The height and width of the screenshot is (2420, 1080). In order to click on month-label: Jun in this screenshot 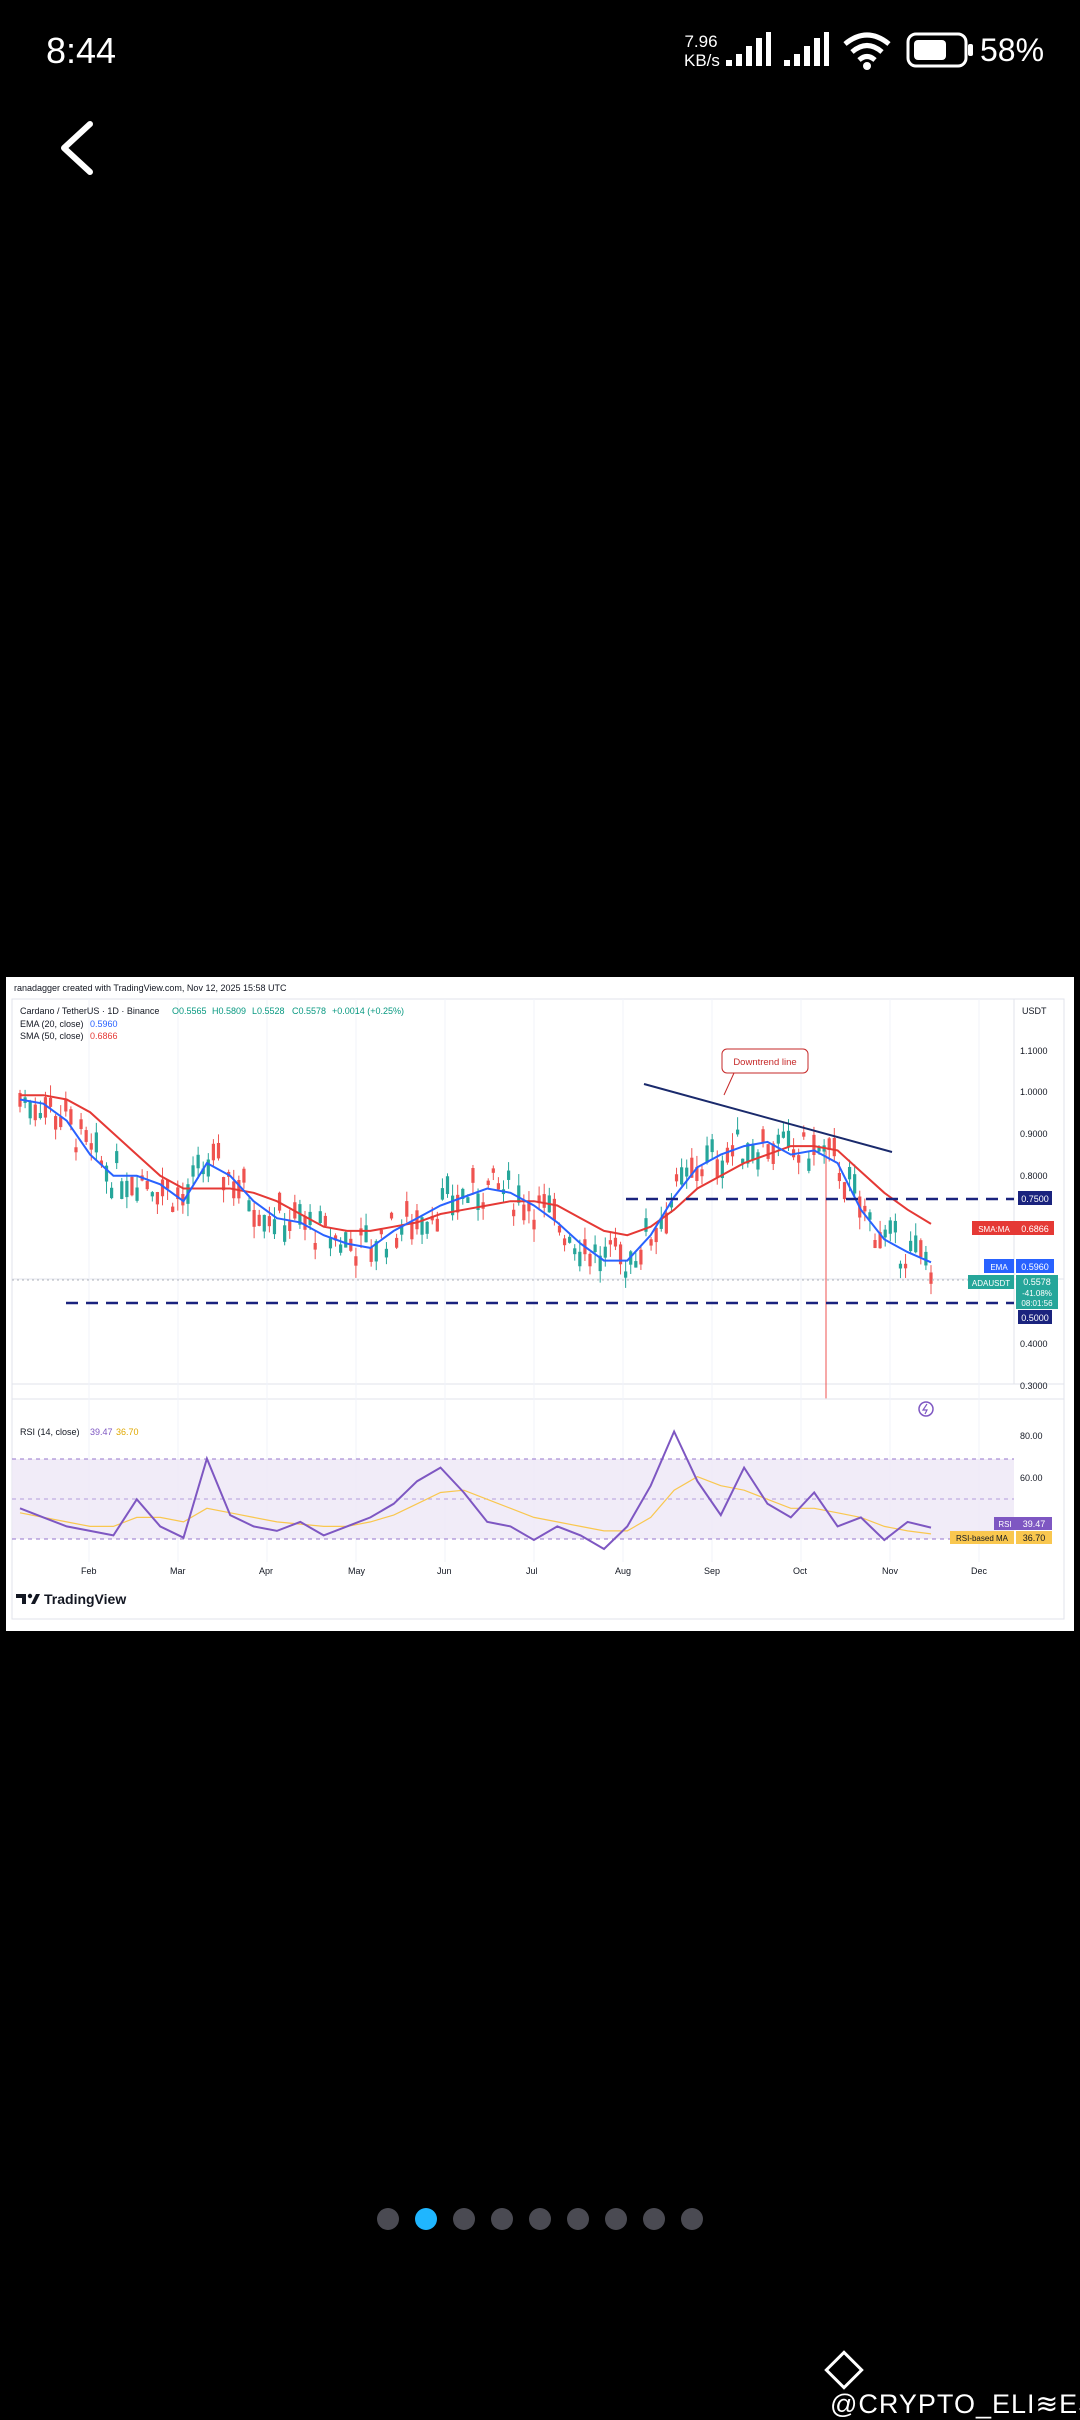, I will do `click(444, 1571)`.